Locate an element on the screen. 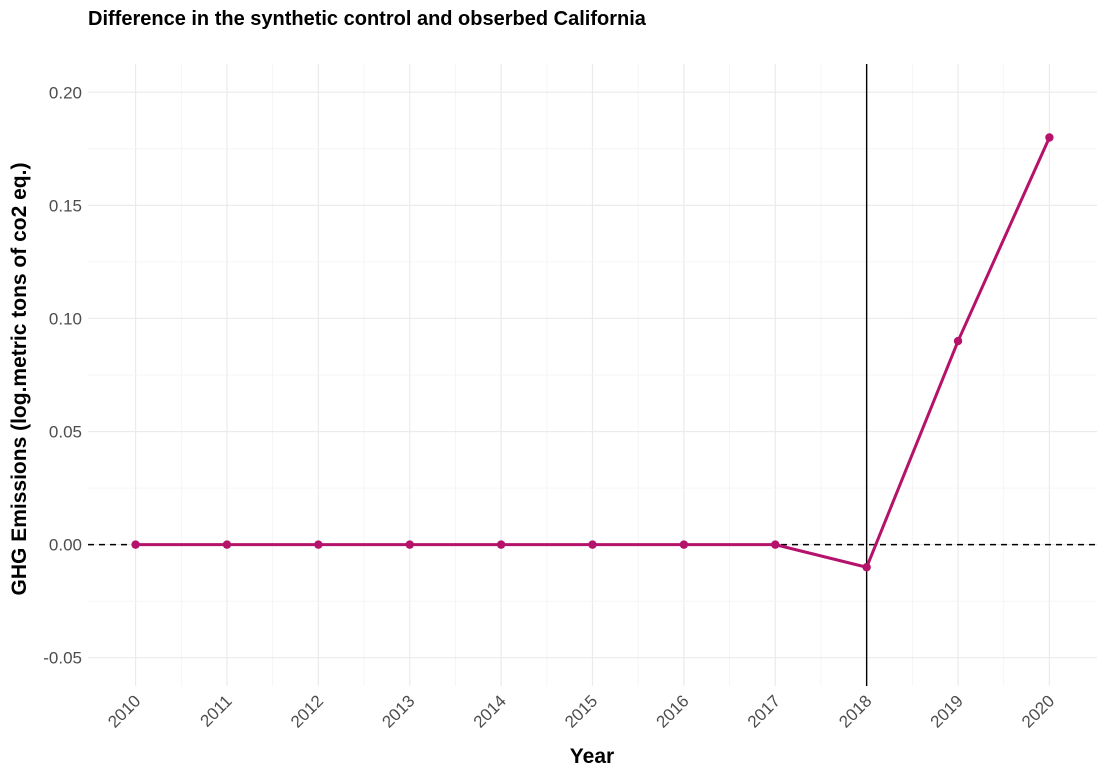 The image size is (1105, 775). x-tick-label: 2014 is located at coordinates (490, 711).